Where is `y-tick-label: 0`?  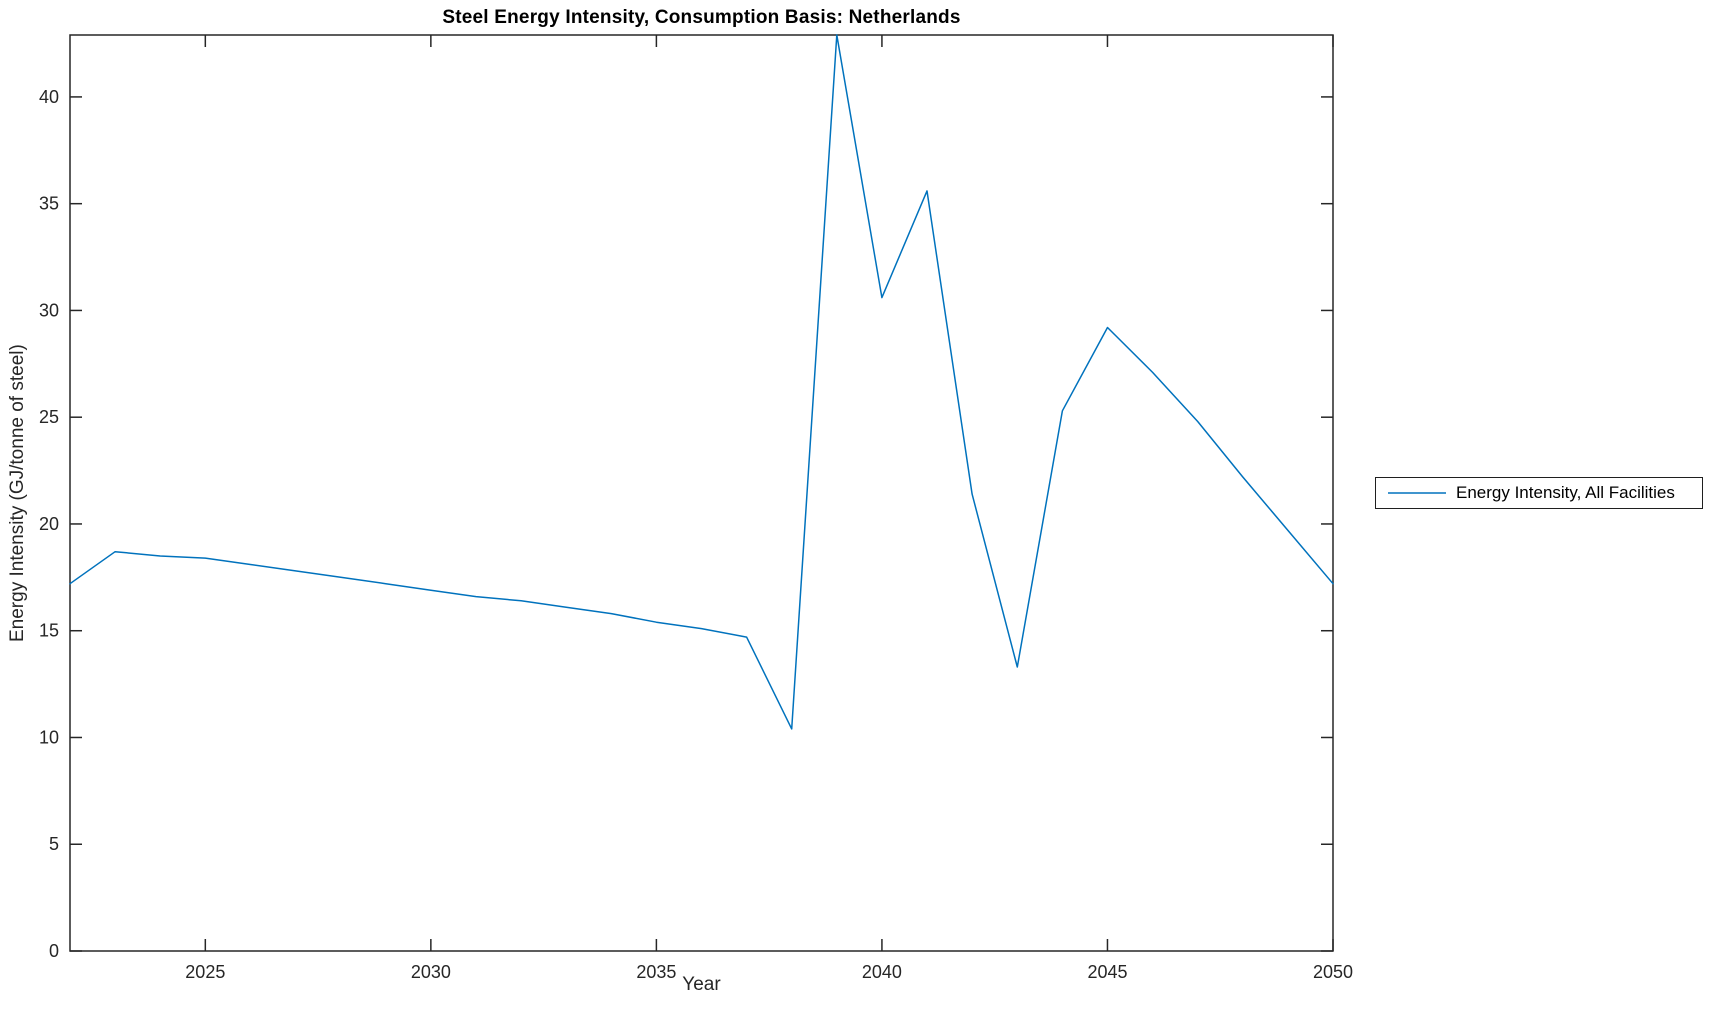
y-tick-label: 0 is located at coordinates (54, 951).